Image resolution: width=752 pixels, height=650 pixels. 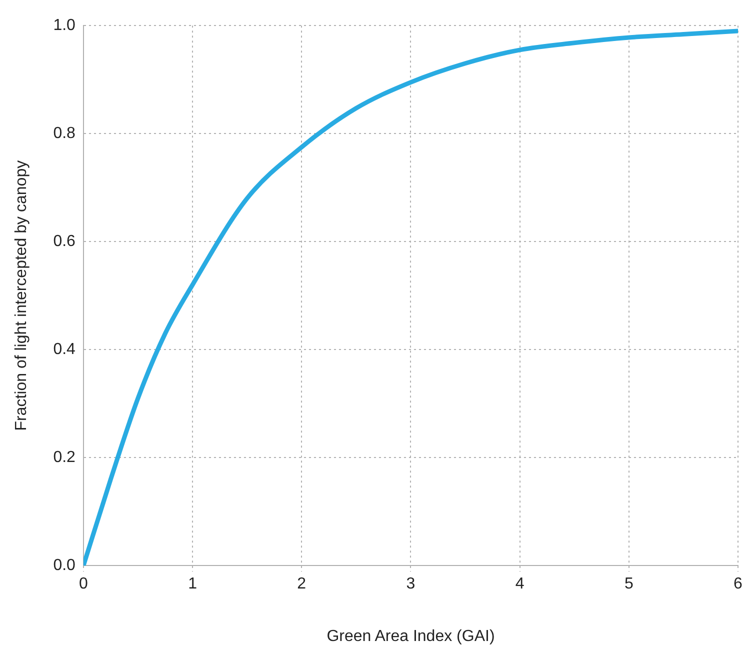 I want to click on y-tick-label: 0.2, so click(x=64, y=457).